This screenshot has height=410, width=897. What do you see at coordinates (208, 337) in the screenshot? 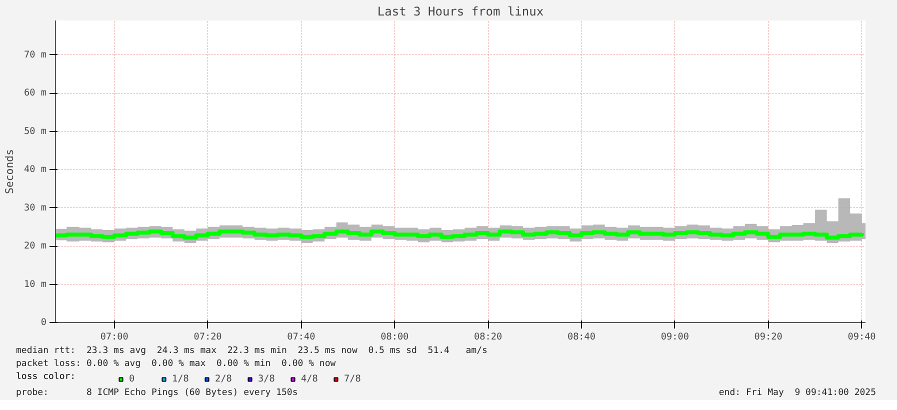
I see `x-tick-label: 07:20` at bounding box center [208, 337].